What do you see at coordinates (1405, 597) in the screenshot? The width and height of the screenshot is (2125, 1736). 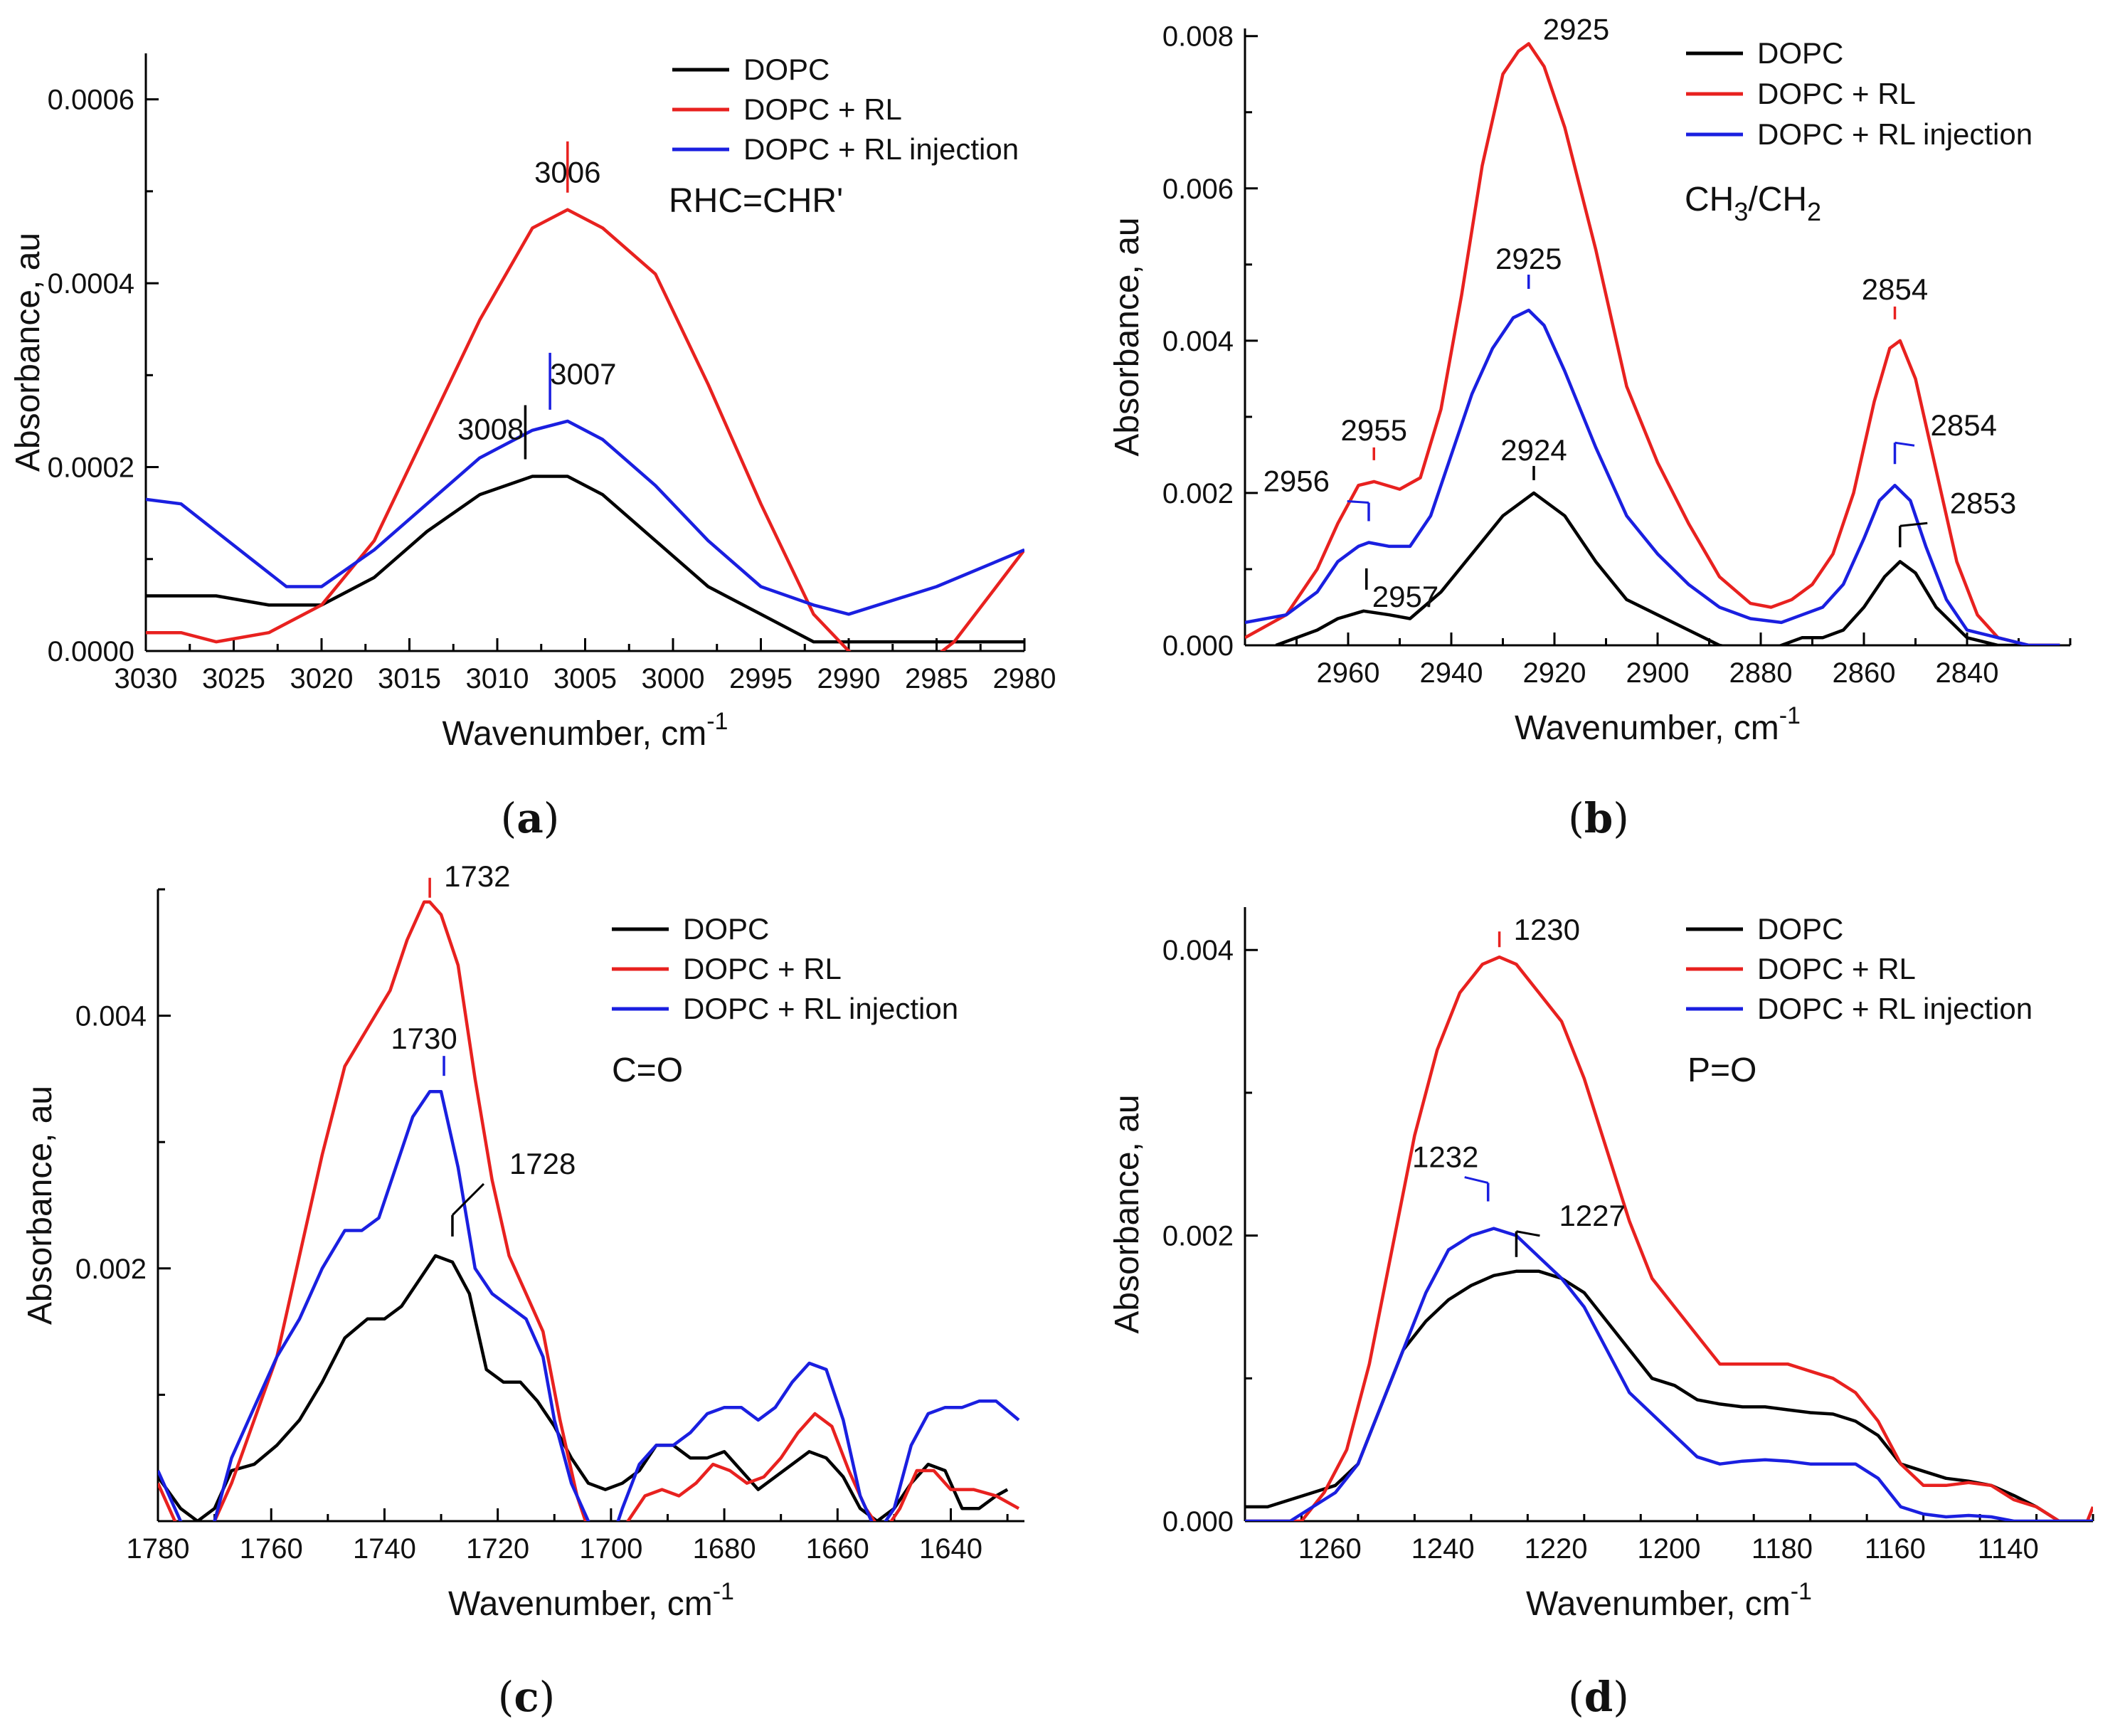 I see `peak-label: 2957` at bounding box center [1405, 597].